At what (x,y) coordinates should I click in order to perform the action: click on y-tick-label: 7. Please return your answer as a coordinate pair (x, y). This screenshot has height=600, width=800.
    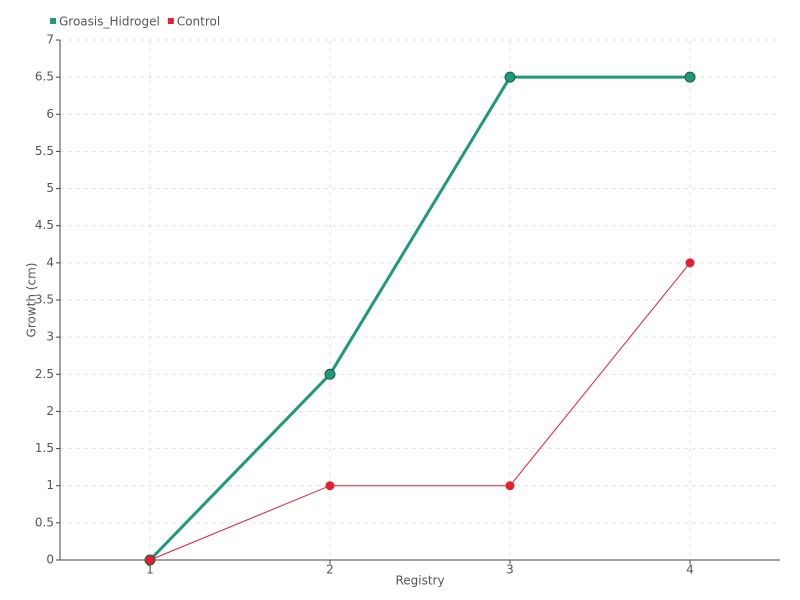
    Looking at the image, I should click on (50, 40).